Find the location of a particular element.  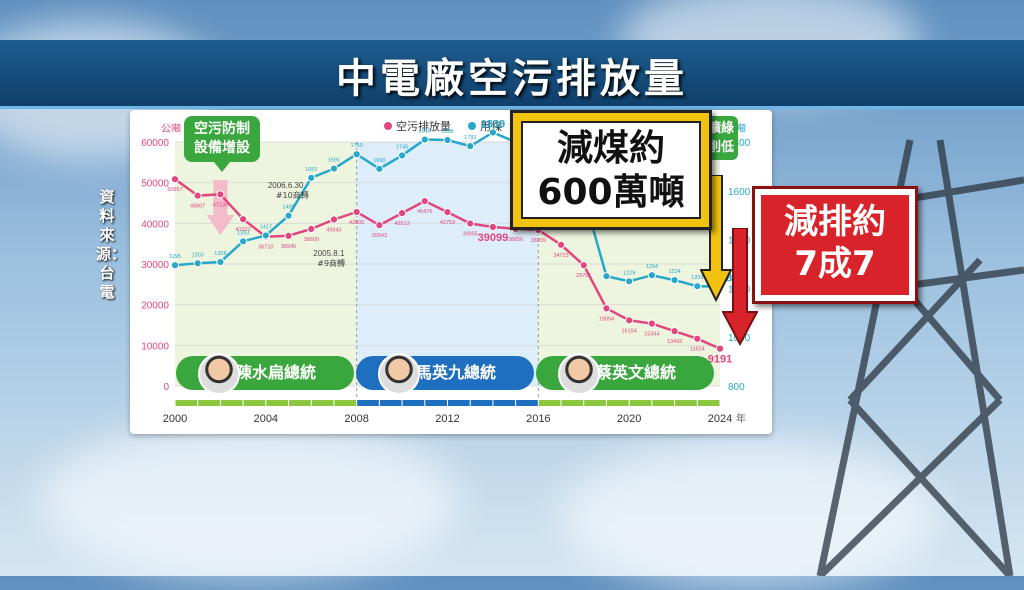

data-label: 15344 is located at coordinates (651, 335).